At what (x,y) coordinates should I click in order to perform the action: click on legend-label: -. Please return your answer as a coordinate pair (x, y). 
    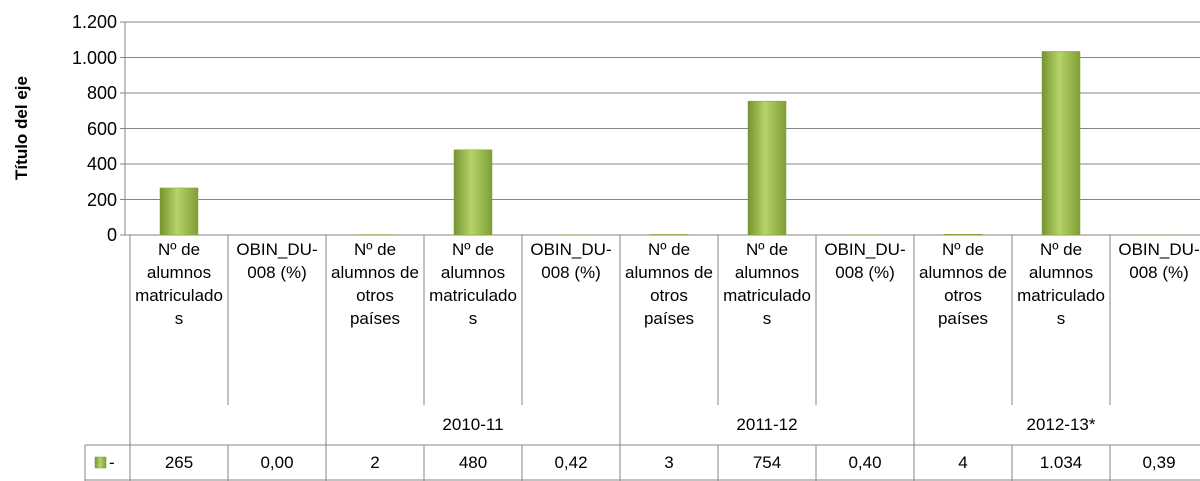
    Looking at the image, I should click on (112, 462).